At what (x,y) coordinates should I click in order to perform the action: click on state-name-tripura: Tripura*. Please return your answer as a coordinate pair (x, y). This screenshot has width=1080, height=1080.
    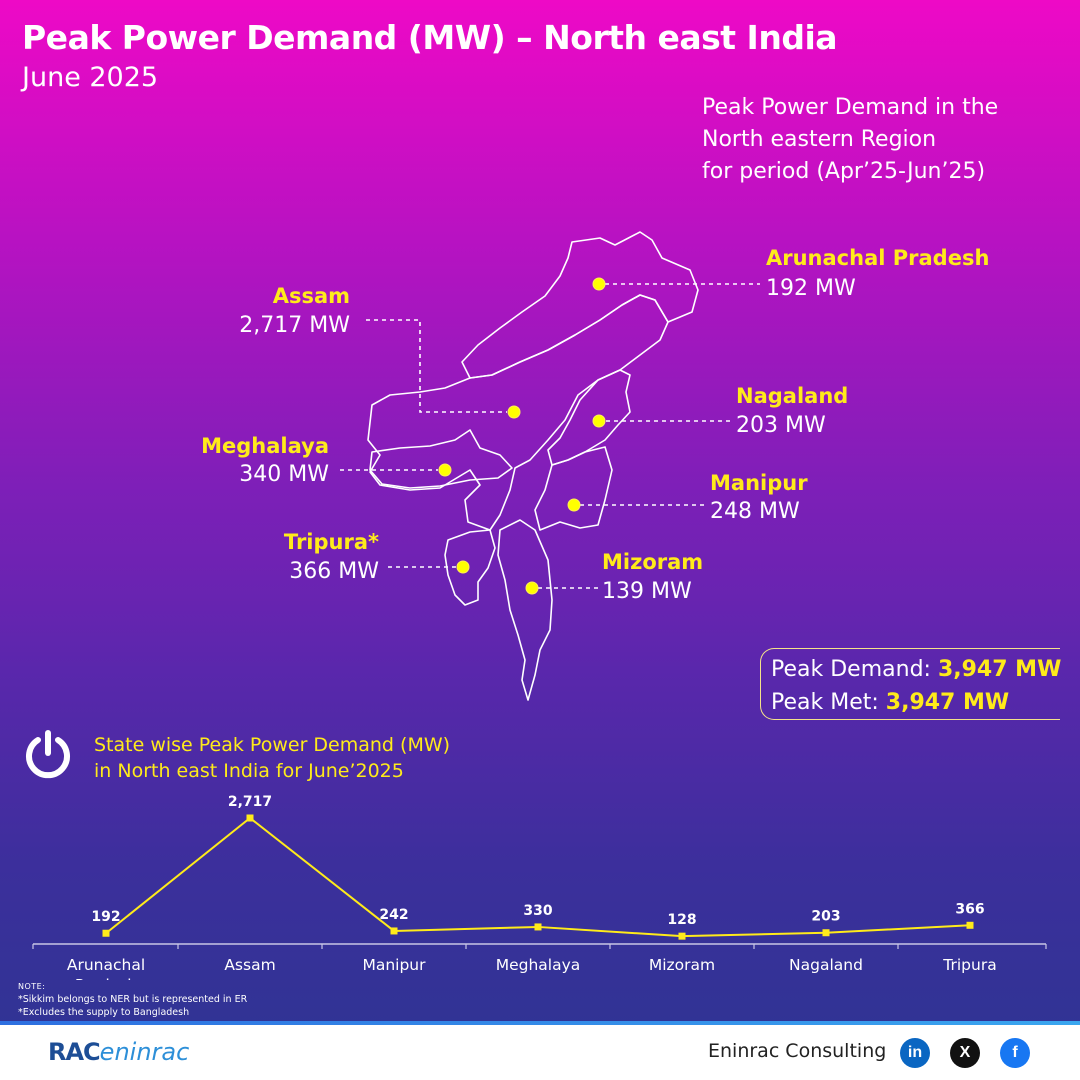
    Looking at the image, I should click on (331, 542).